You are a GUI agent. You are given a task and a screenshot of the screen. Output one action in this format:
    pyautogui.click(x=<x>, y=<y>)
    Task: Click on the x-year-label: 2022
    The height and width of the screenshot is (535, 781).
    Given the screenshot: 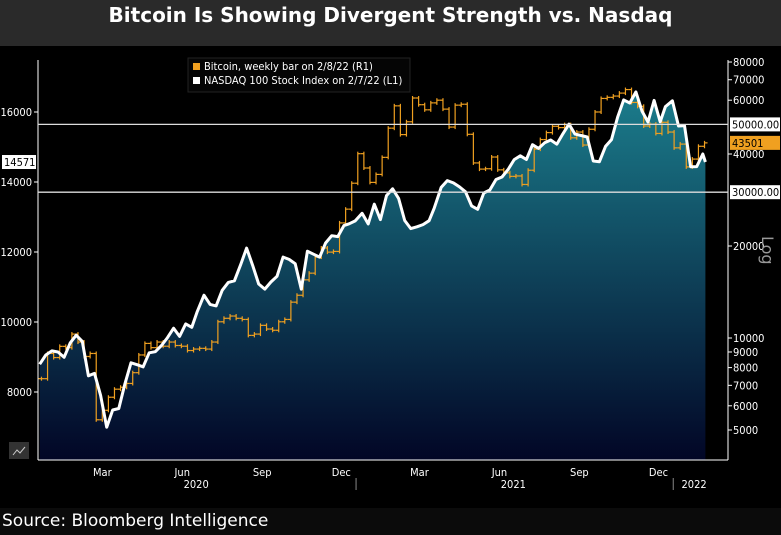 What is the action you would take?
    pyautogui.click(x=694, y=484)
    